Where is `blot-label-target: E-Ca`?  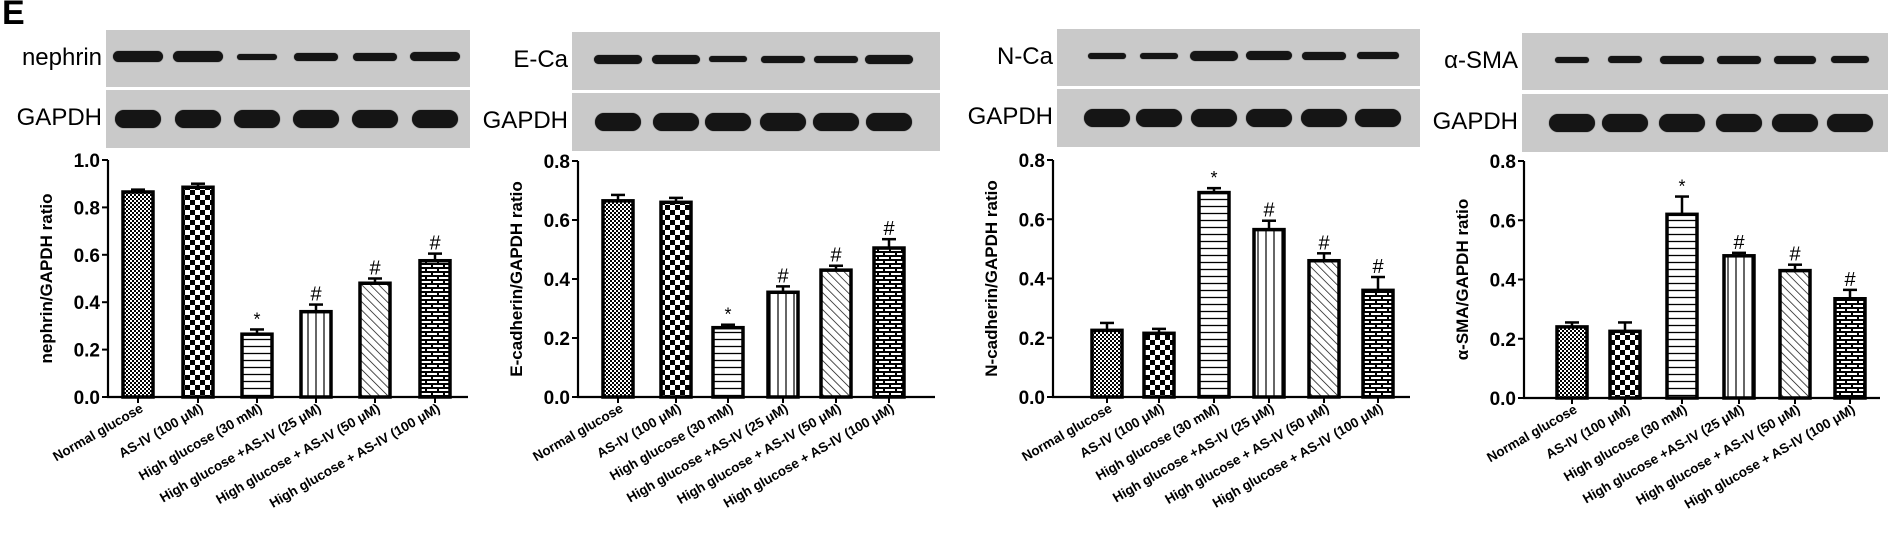
blot-label-target: E-Ca is located at coordinates (540, 59).